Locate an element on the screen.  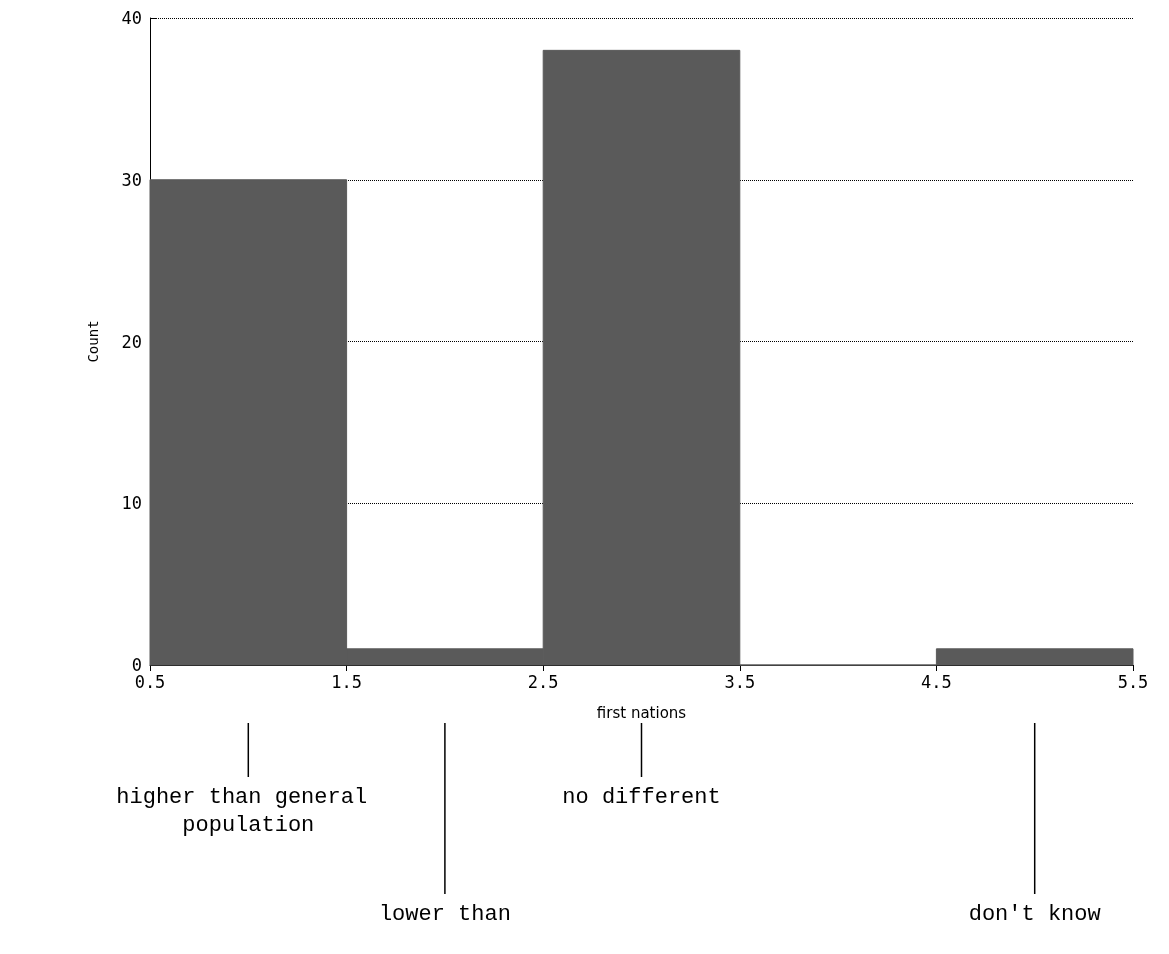
y-tick-label: 40 is located at coordinates (131, 18).